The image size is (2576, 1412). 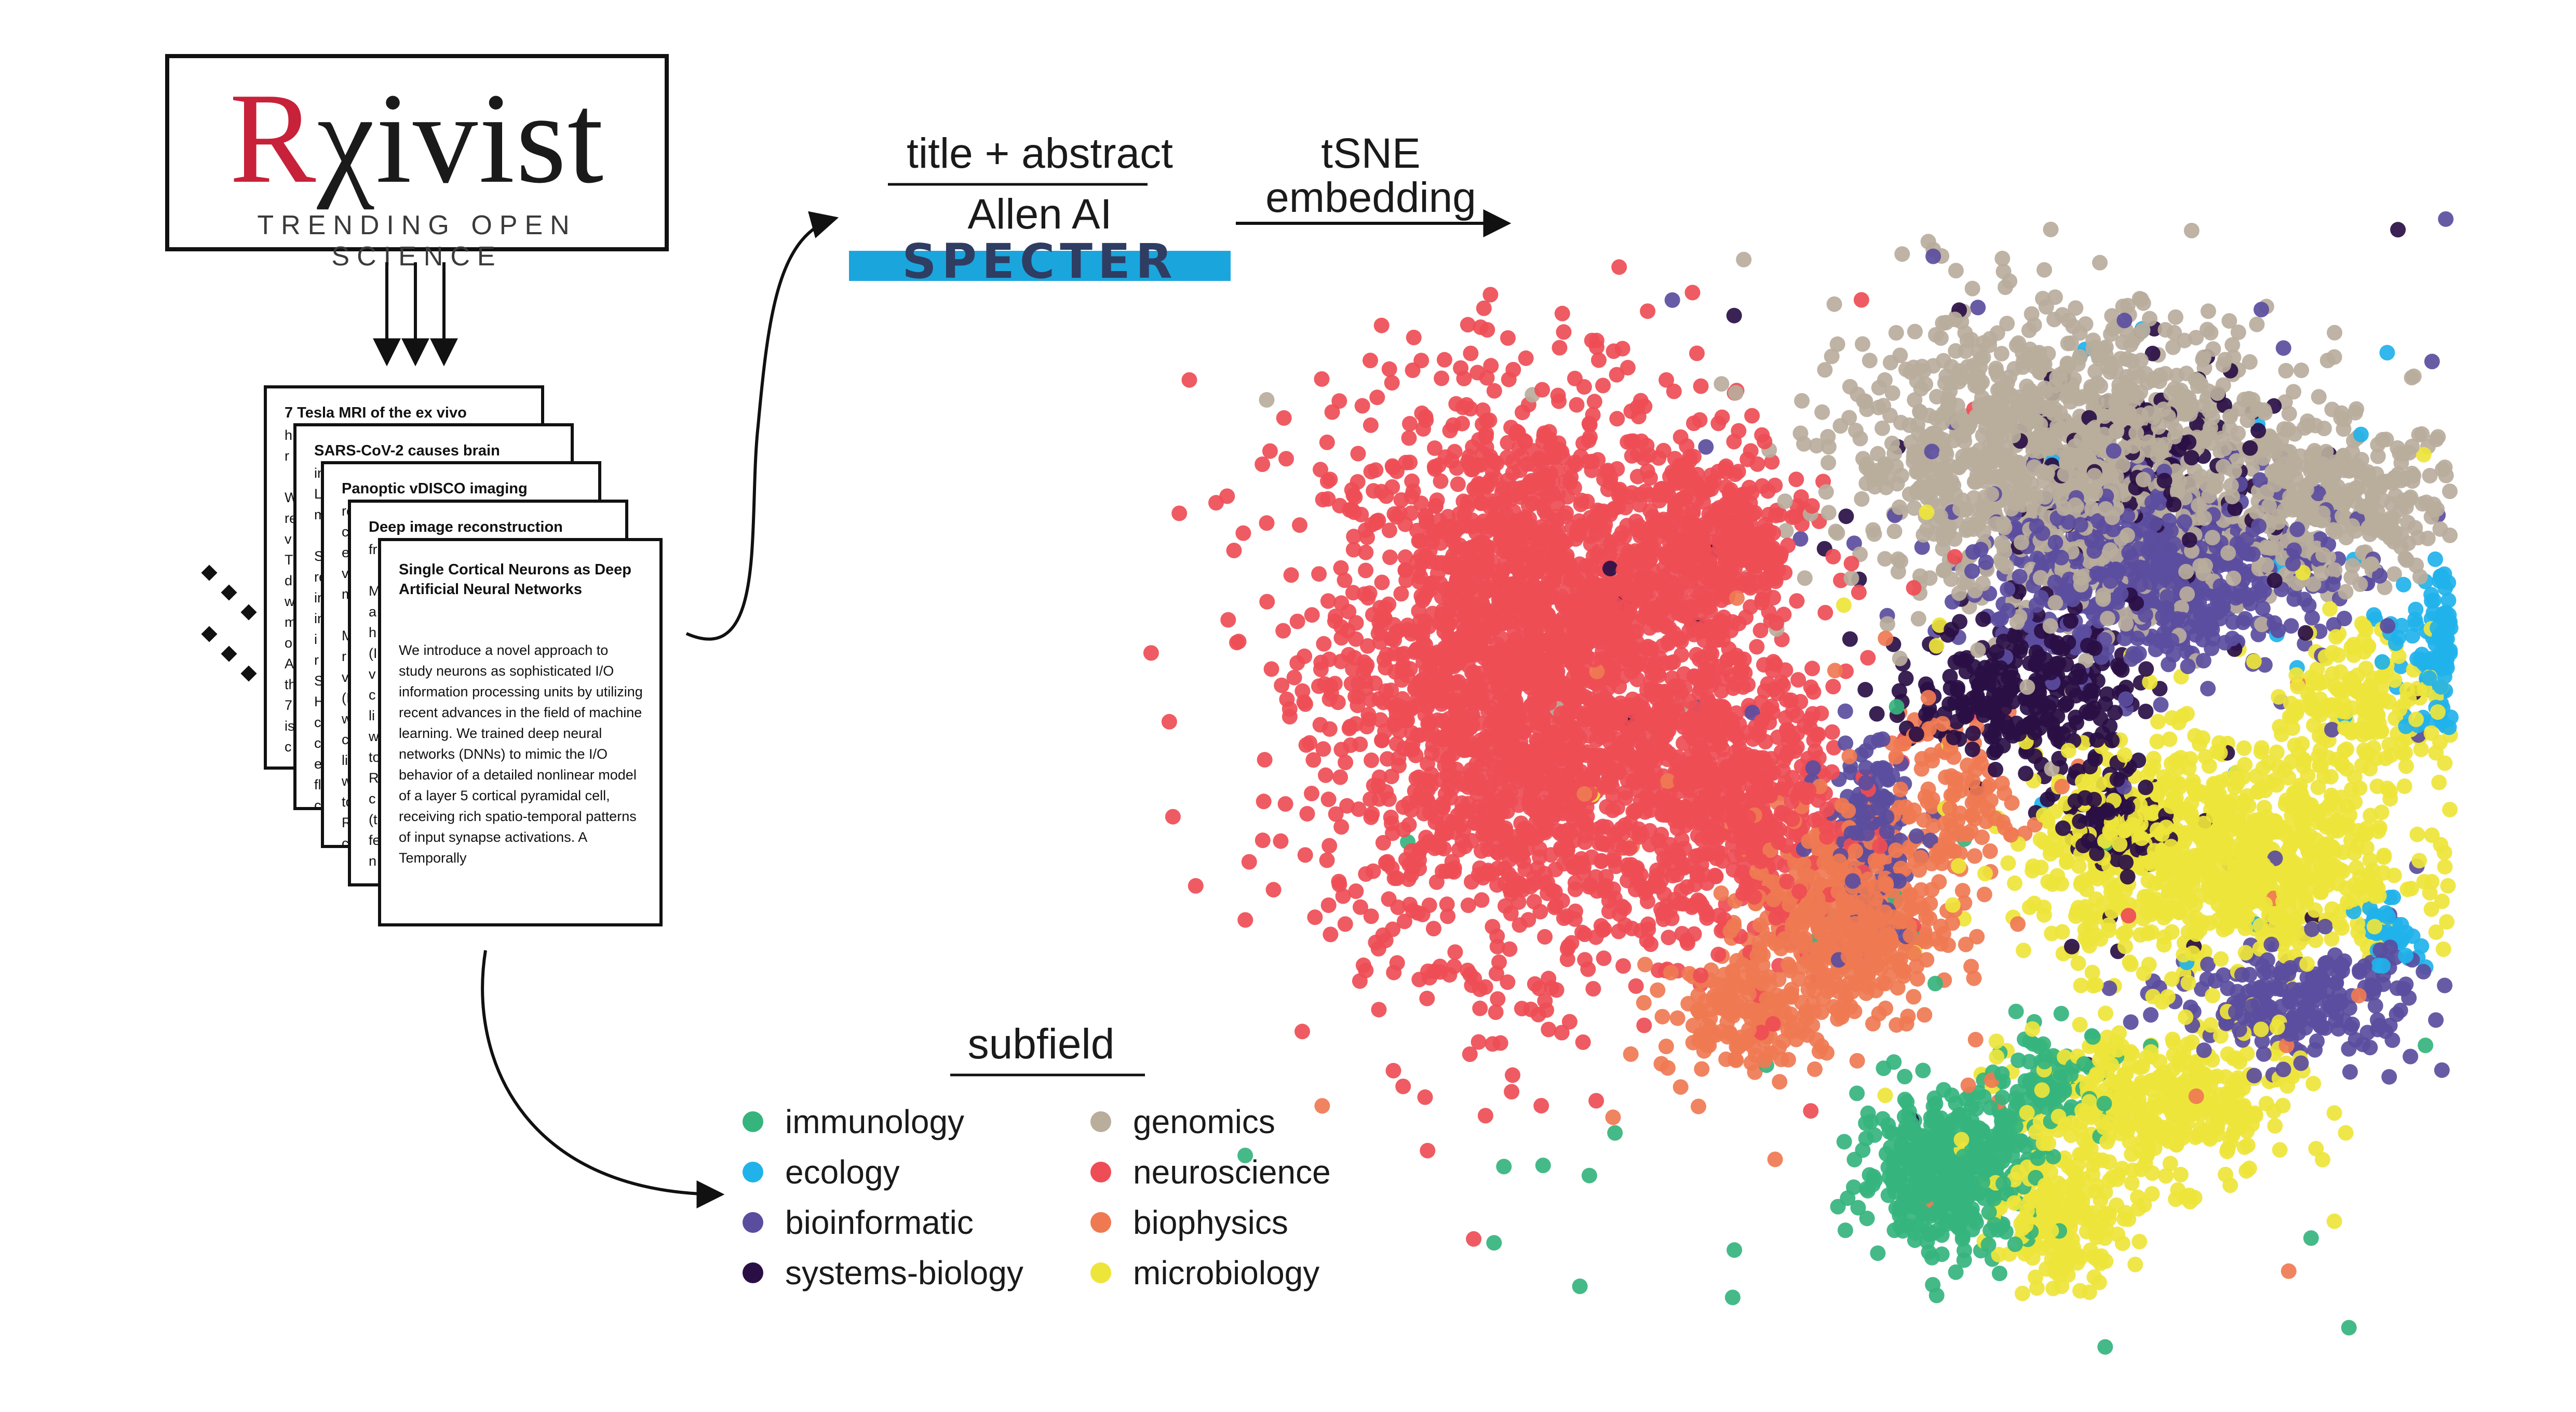 What do you see at coordinates (1100, 1272) in the screenshot?
I see `legend-swatch` at bounding box center [1100, 1272].